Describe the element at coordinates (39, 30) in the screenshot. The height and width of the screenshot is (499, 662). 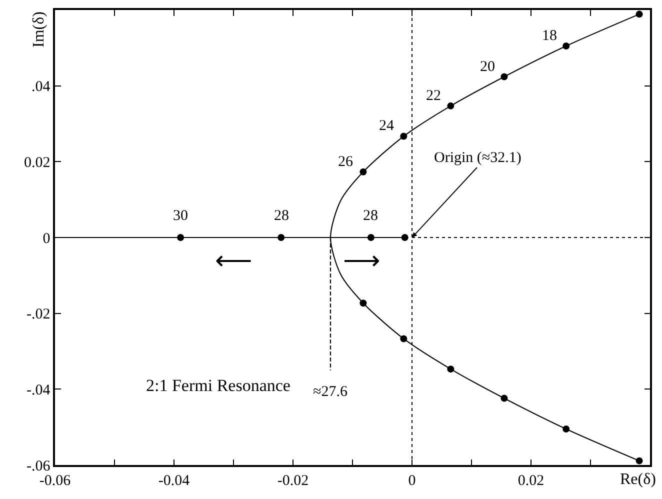
I see `y-axis-title: Im(δ)` at that location.